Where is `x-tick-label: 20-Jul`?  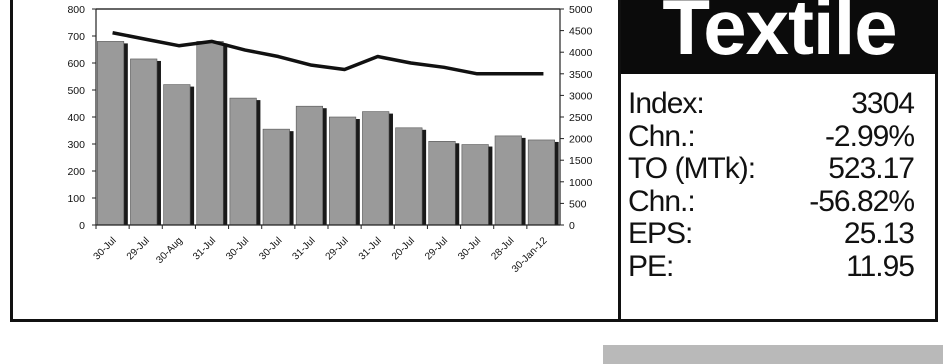
x-tick-label: 20-Jul is located at coordinates (403, 248).